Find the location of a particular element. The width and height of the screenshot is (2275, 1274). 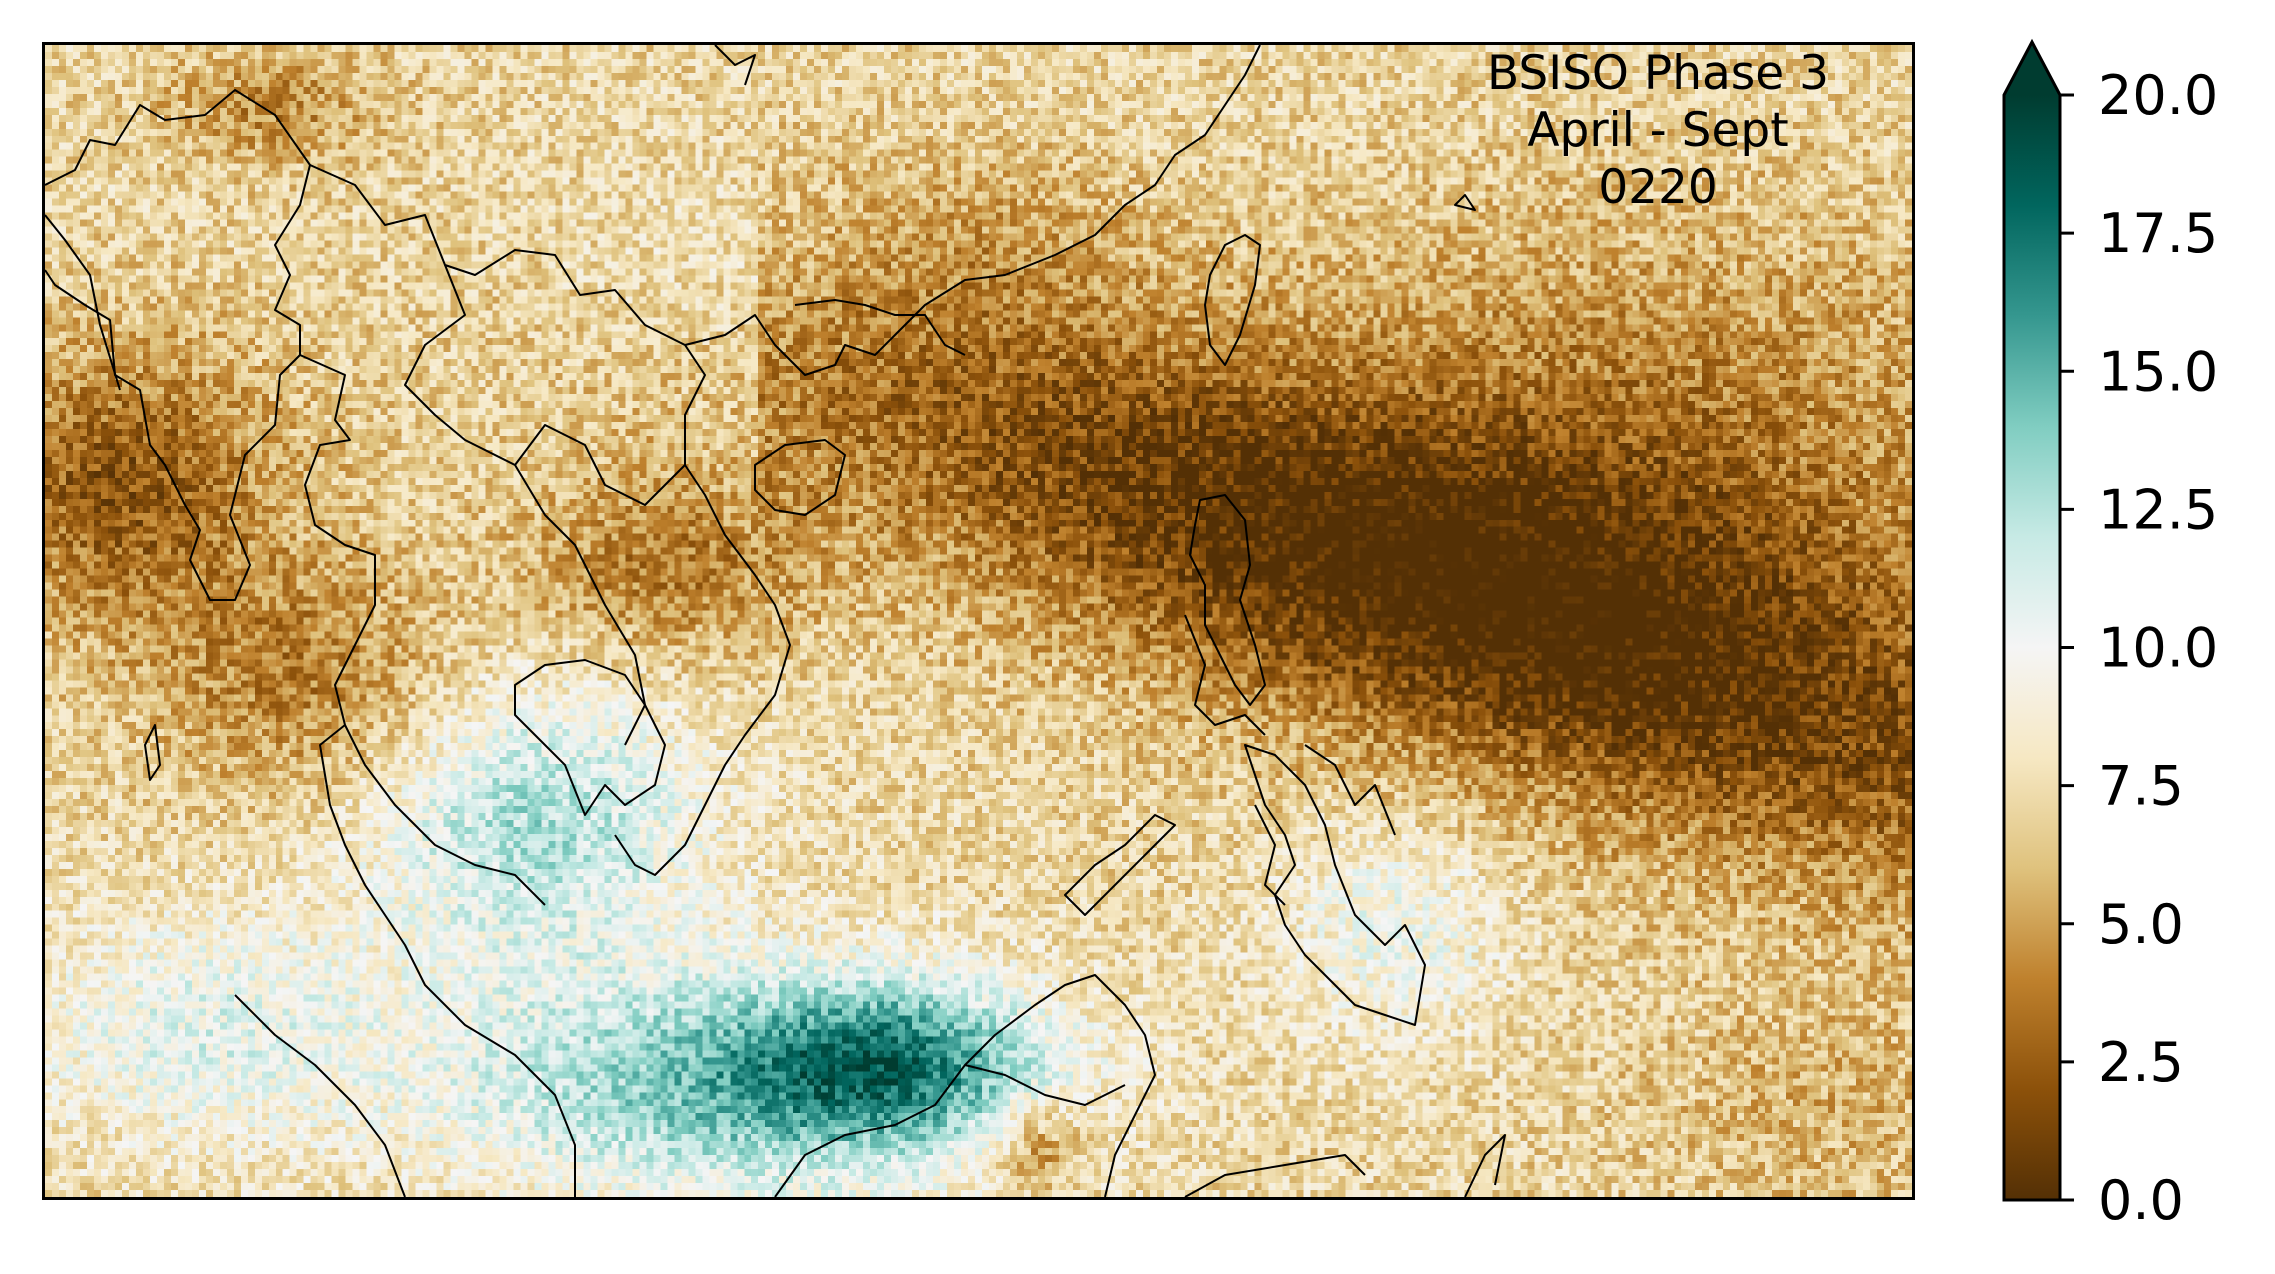

colorbar-tick-label: 5.0 is located at coordinates (2141, 924).